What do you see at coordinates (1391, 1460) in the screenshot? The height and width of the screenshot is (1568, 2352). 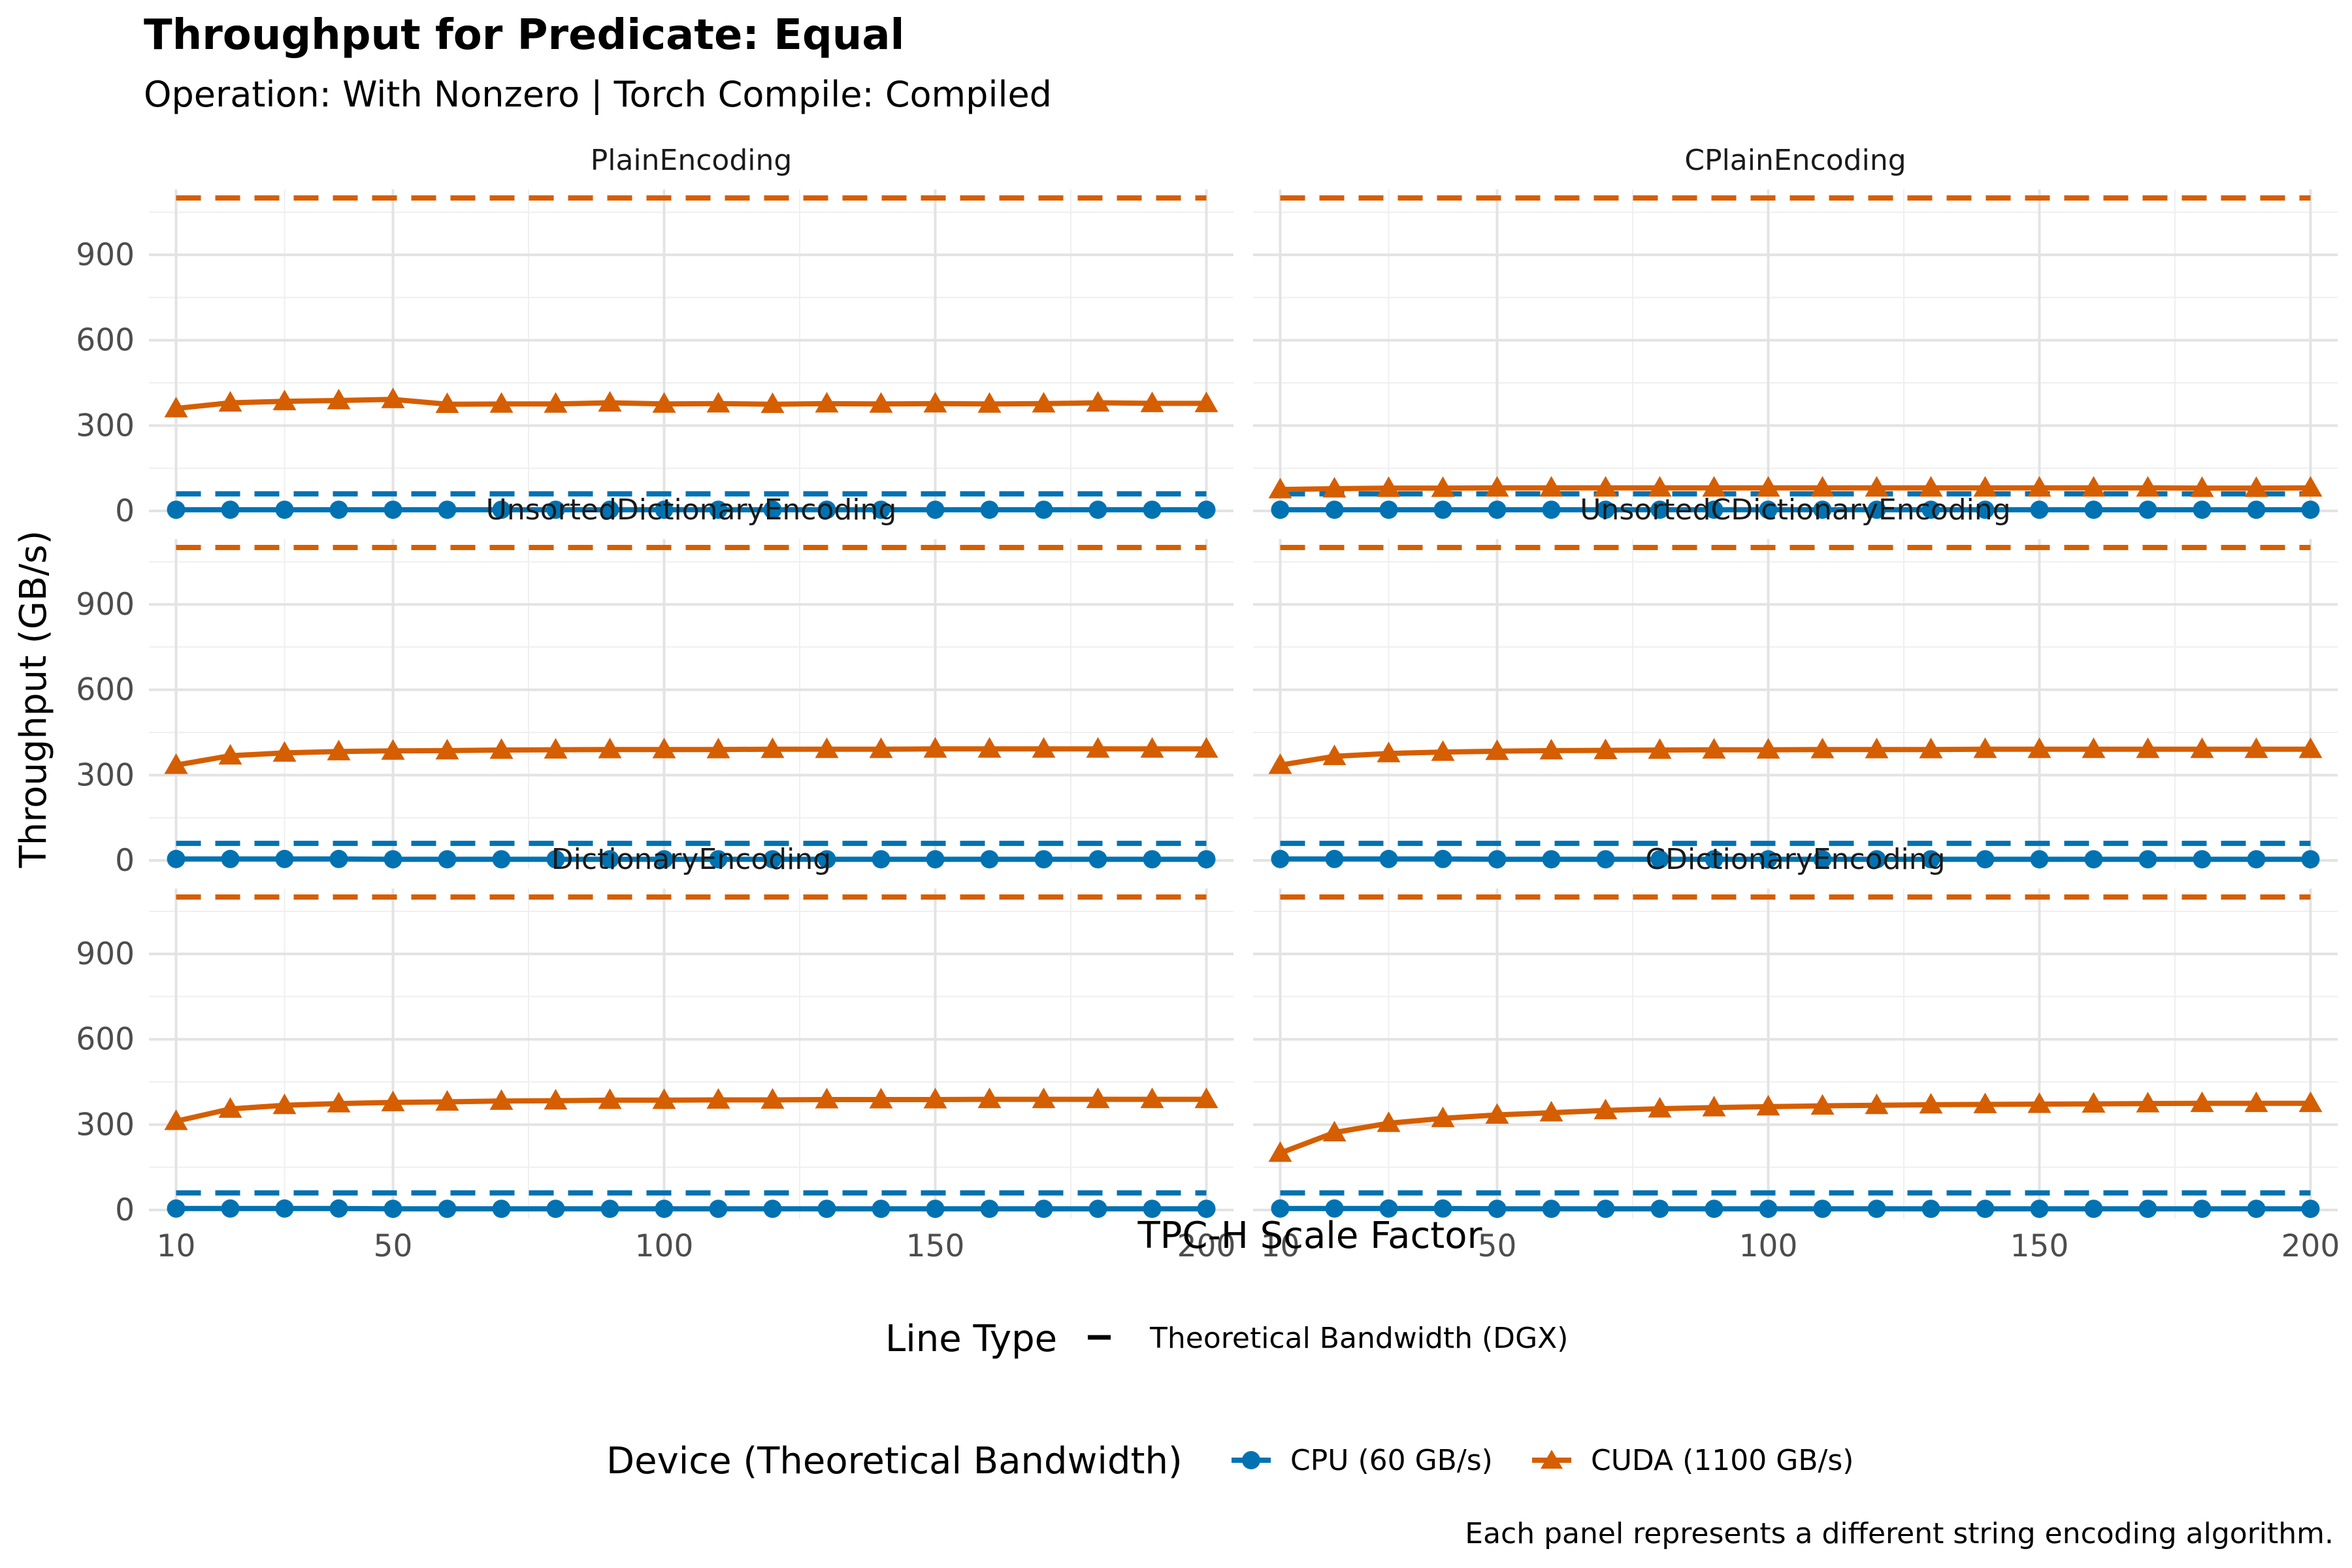 I see `legend-cpu-label: CPU (60 GB/s)` at bounding box center [1391, 1460].